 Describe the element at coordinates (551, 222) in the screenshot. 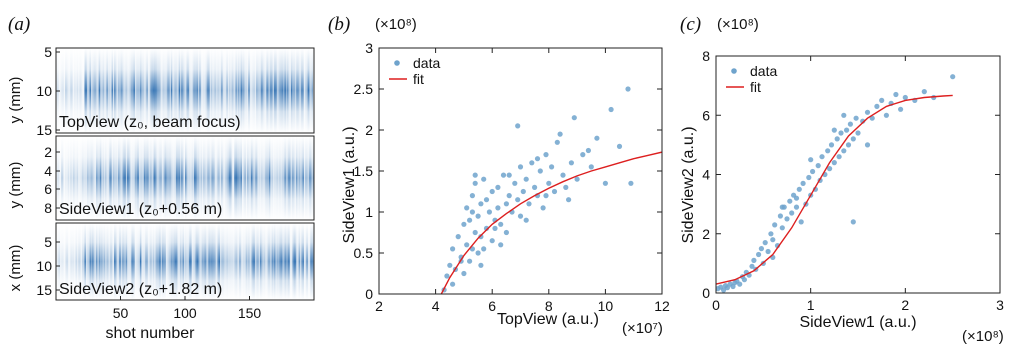

I see `b-fit-line` at that location.